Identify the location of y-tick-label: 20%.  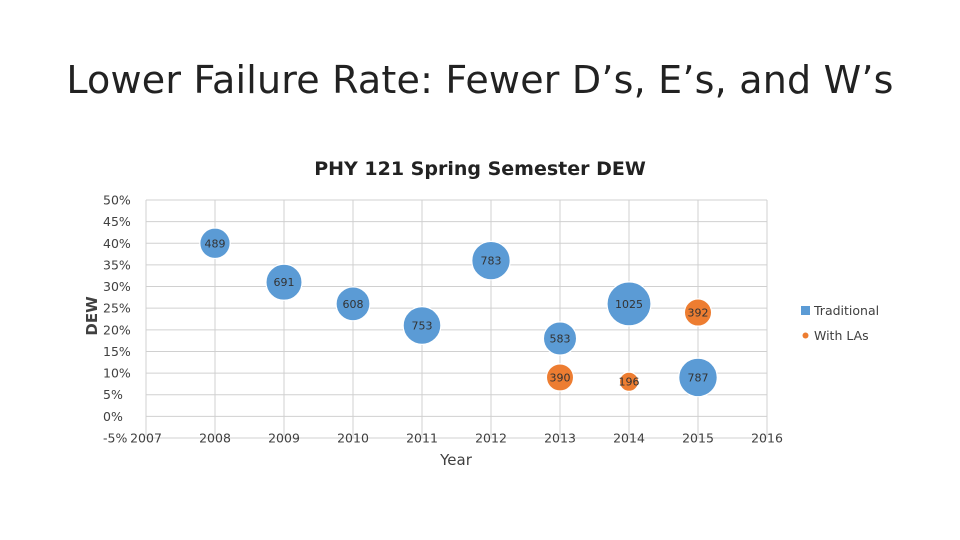
(117, 329).